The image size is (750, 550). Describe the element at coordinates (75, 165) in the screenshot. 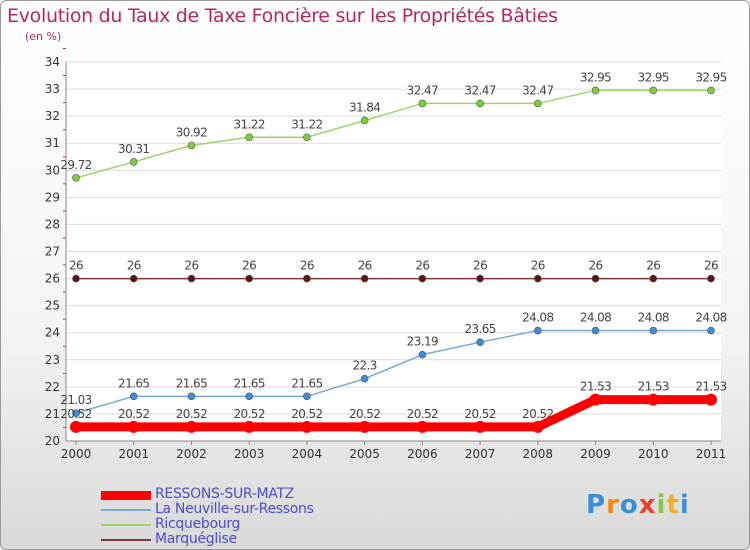

I see `data-label-ricquebourg: 29.72` at that location.